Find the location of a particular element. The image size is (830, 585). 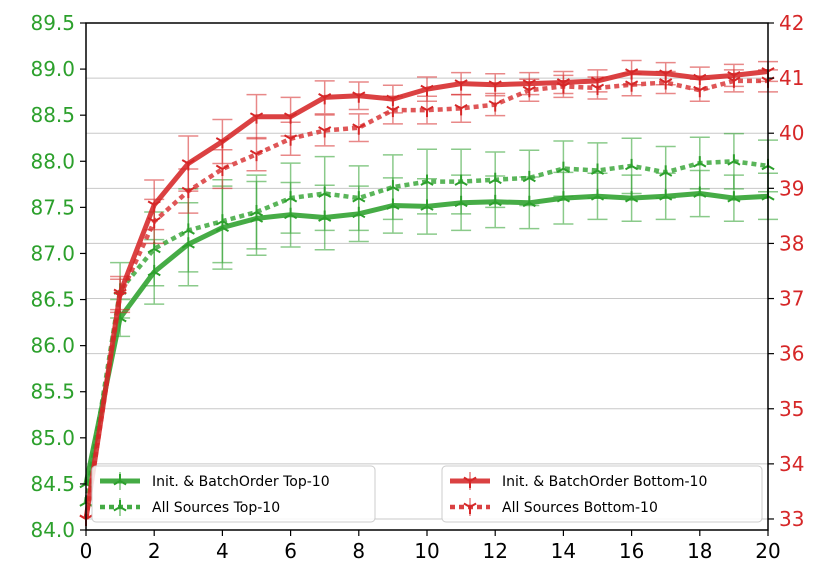

x-tick-label: 14 is located at coordinates (563, 551).